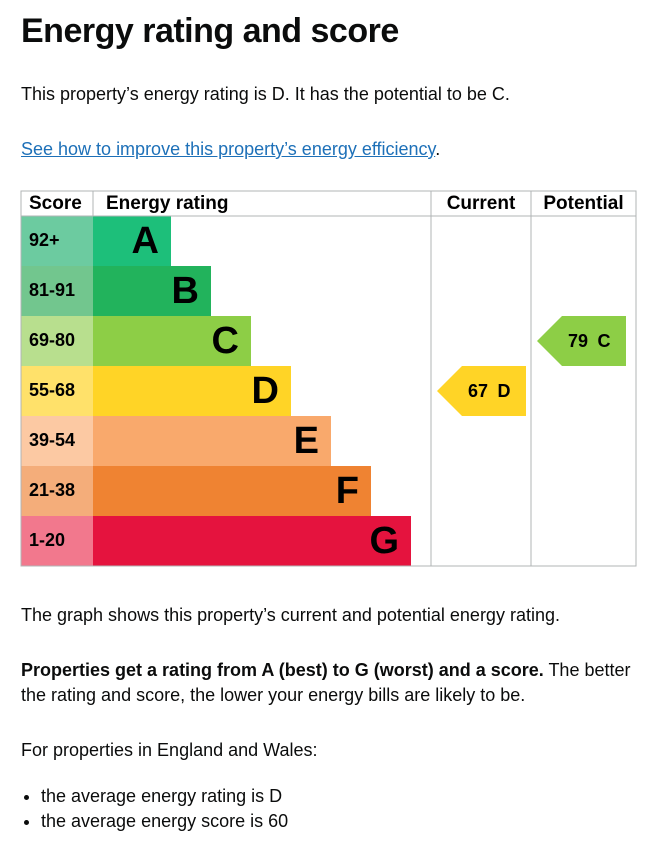  Describe the element at coordinates (347, 491) in the screenshot. I see `rating-letter: F` at that location.